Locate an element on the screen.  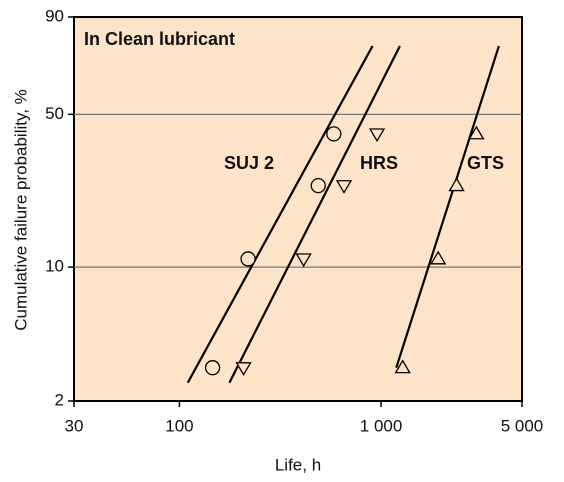
y-tick-label: 90 is located at coordinates (54, 15).